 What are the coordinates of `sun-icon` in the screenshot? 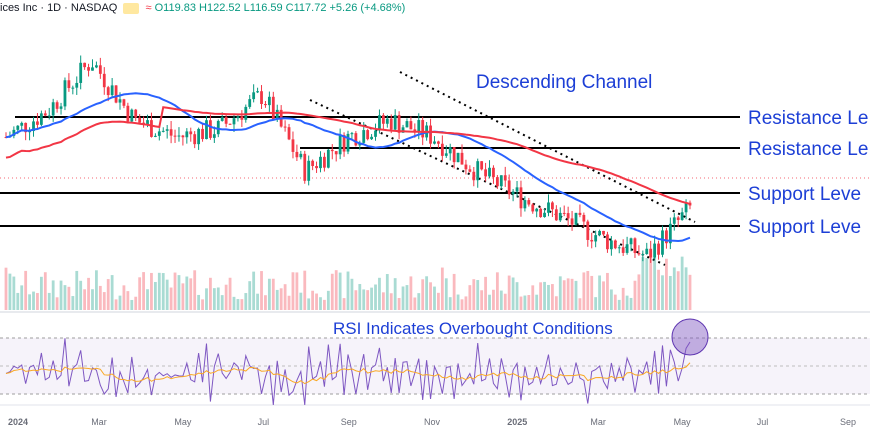 It's located at (131, 8).